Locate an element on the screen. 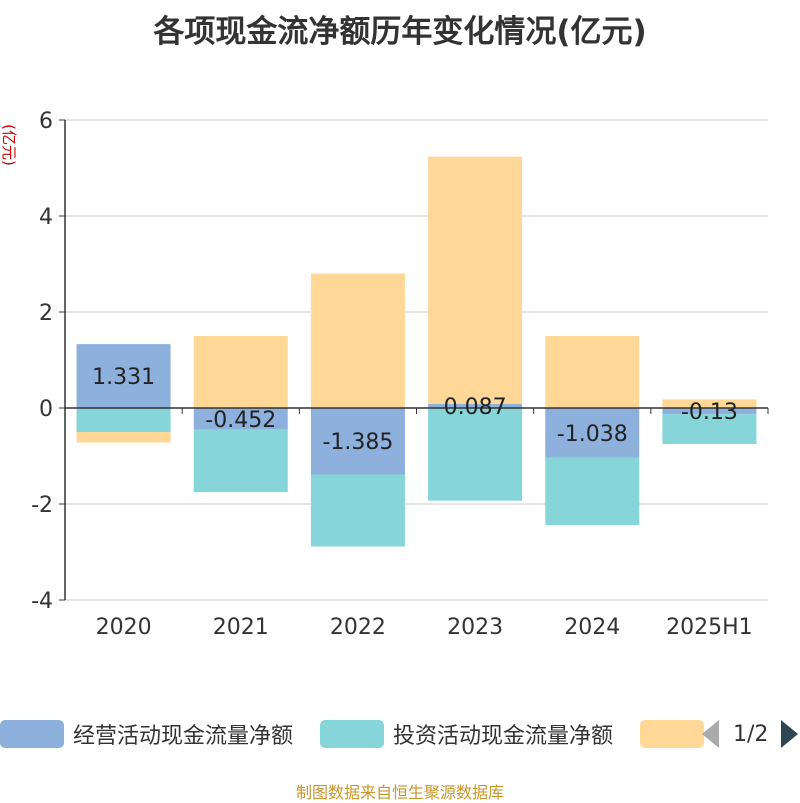  bar-3-2024 is located at coordinates (592, 372).